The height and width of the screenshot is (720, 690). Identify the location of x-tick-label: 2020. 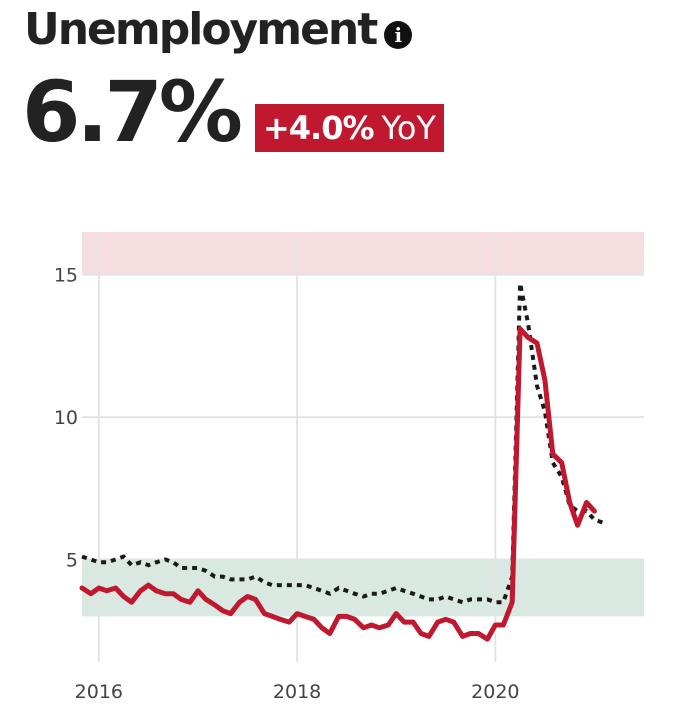
(495, 692).